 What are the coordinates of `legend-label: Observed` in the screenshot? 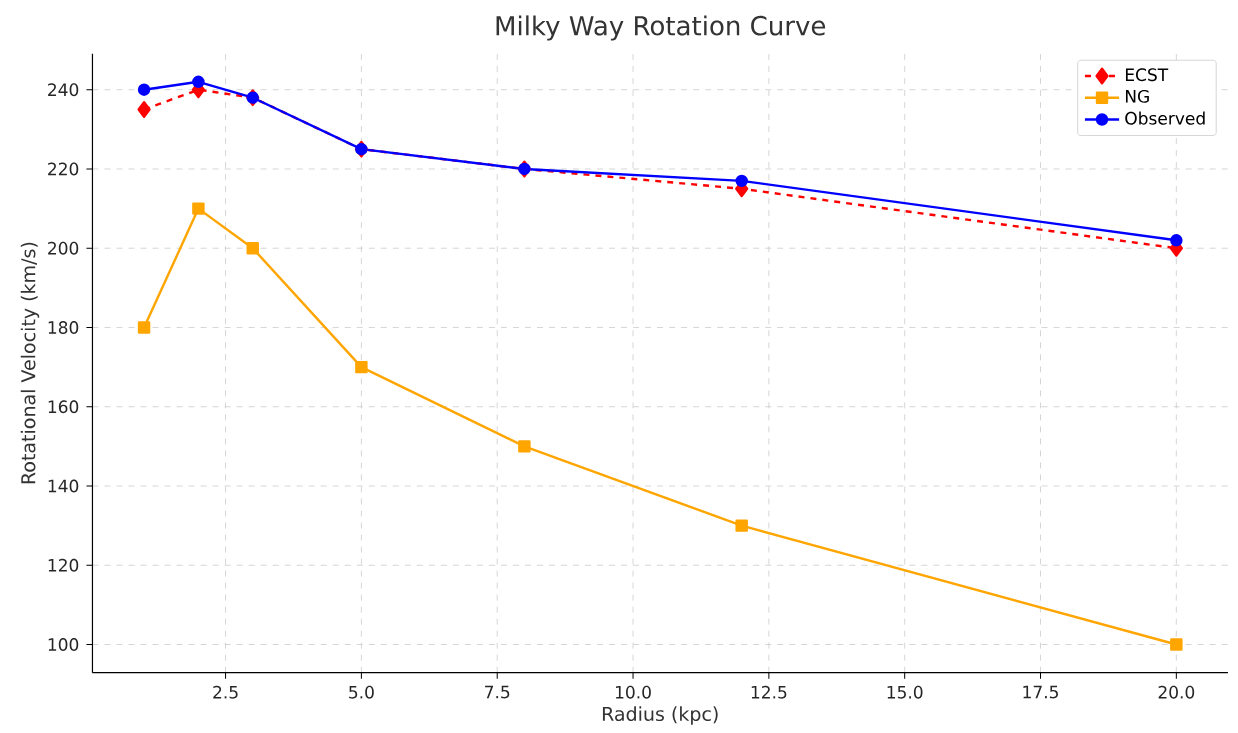 It's located at (1165, 118).